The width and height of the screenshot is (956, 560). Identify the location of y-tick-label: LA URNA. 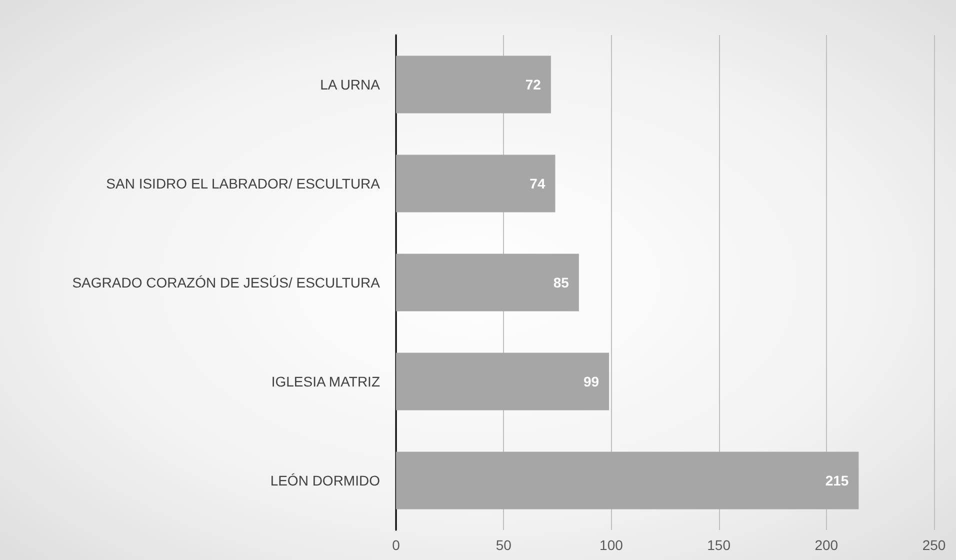
(350, 84).